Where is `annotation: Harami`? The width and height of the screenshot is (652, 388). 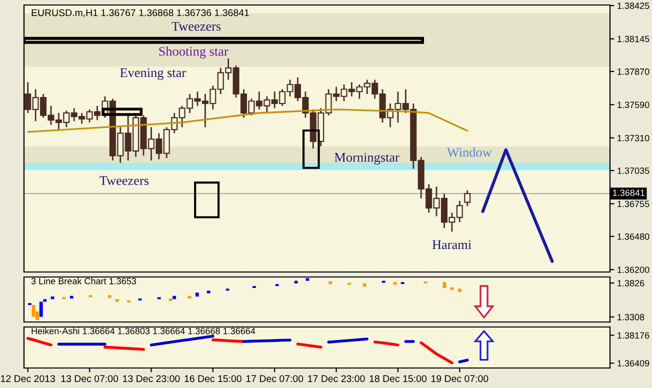 annotation: Harami is located at coordinates (452, 245).